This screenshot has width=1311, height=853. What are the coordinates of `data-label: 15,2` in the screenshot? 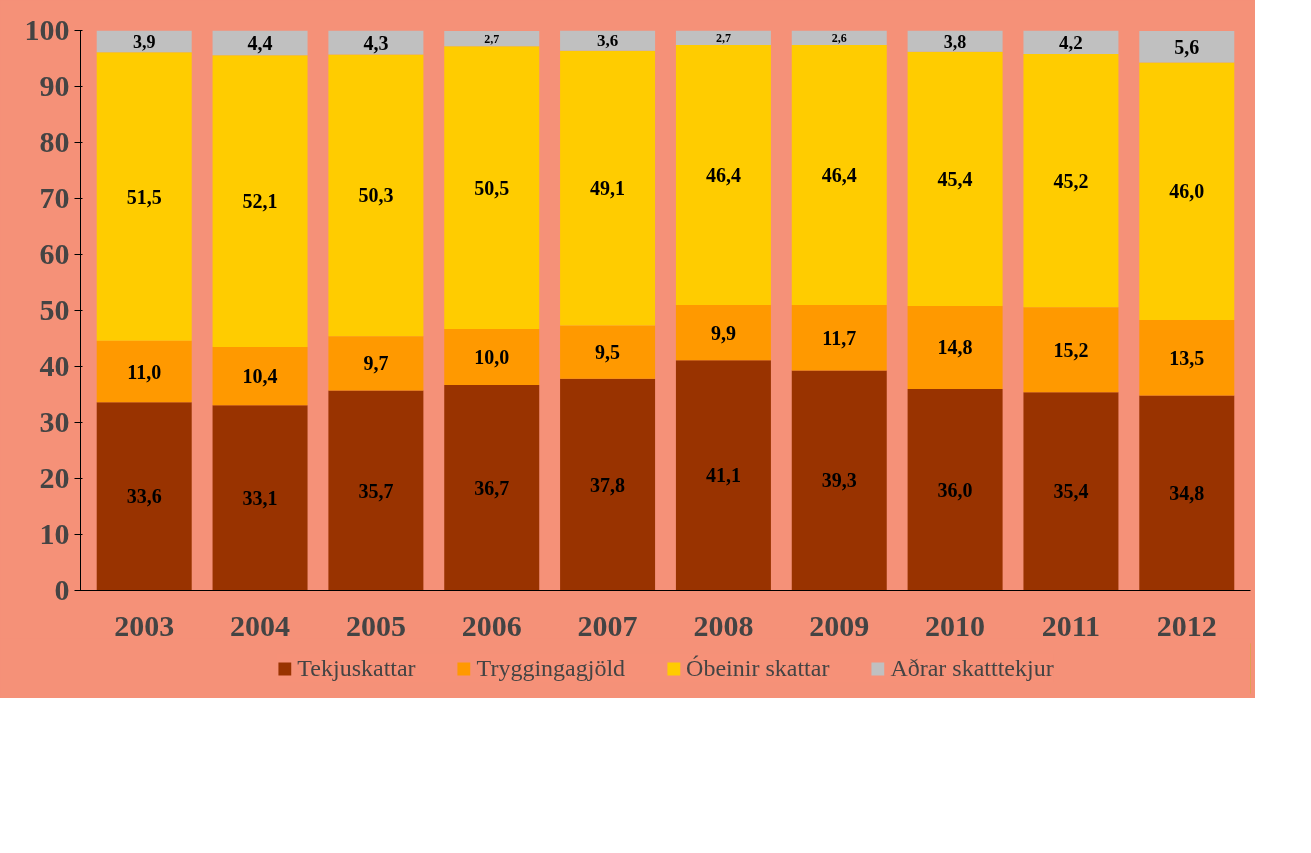 It's located at (1071, 349).